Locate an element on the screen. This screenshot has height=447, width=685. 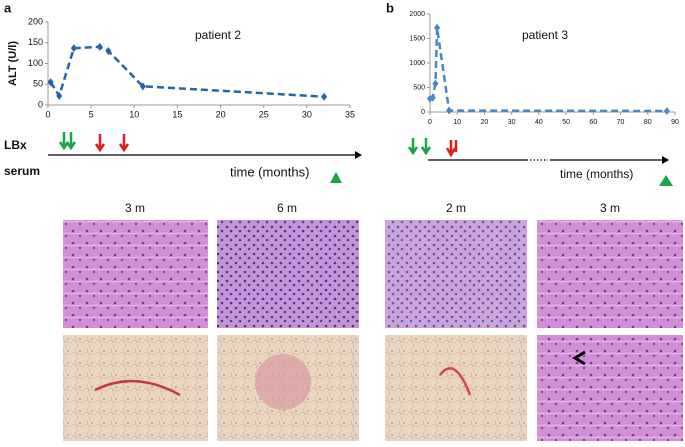
panel-label: a is located at coordinates (8, 7).